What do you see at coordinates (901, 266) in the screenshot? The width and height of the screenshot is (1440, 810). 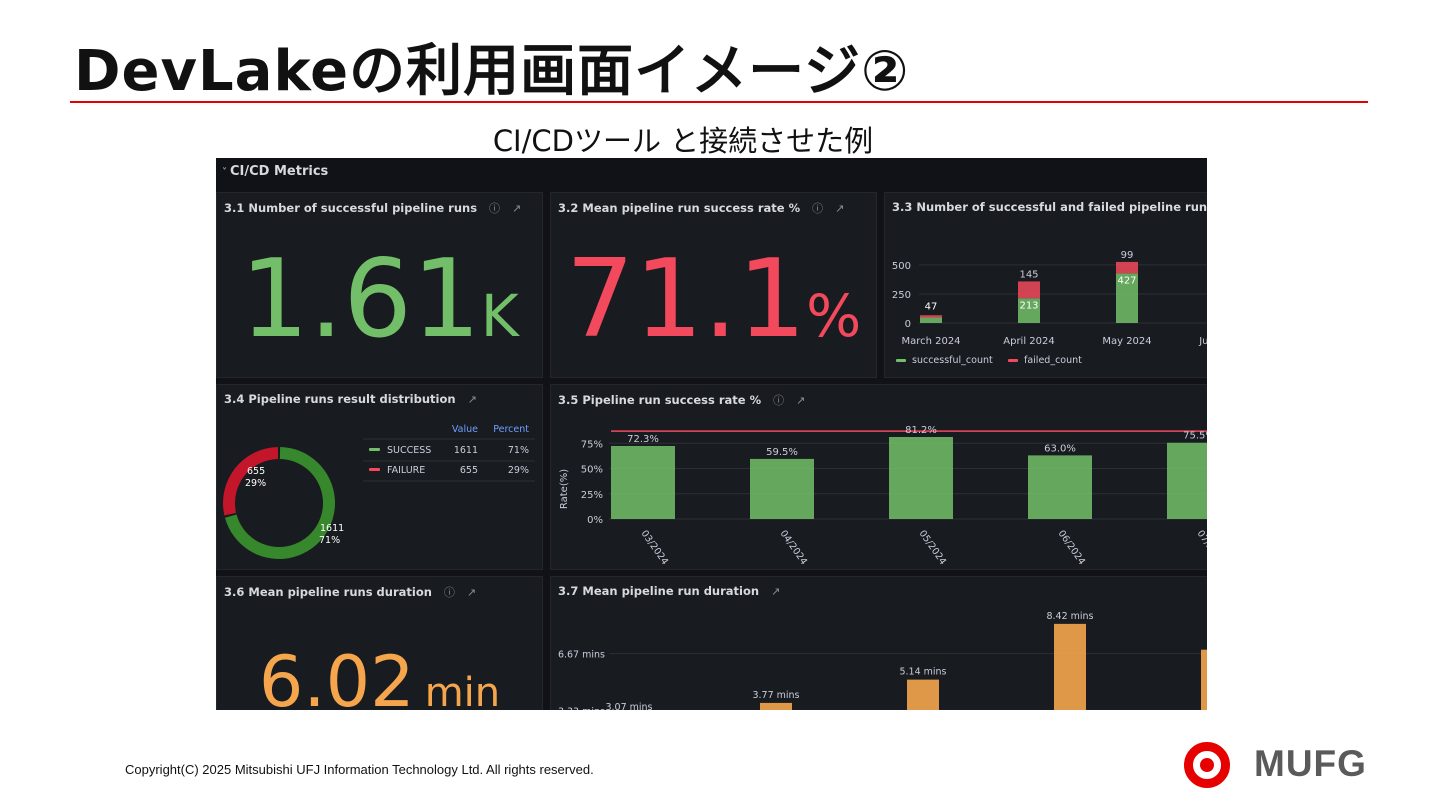 I see `y-tick-label: 500` at bounding box center [901, 266].